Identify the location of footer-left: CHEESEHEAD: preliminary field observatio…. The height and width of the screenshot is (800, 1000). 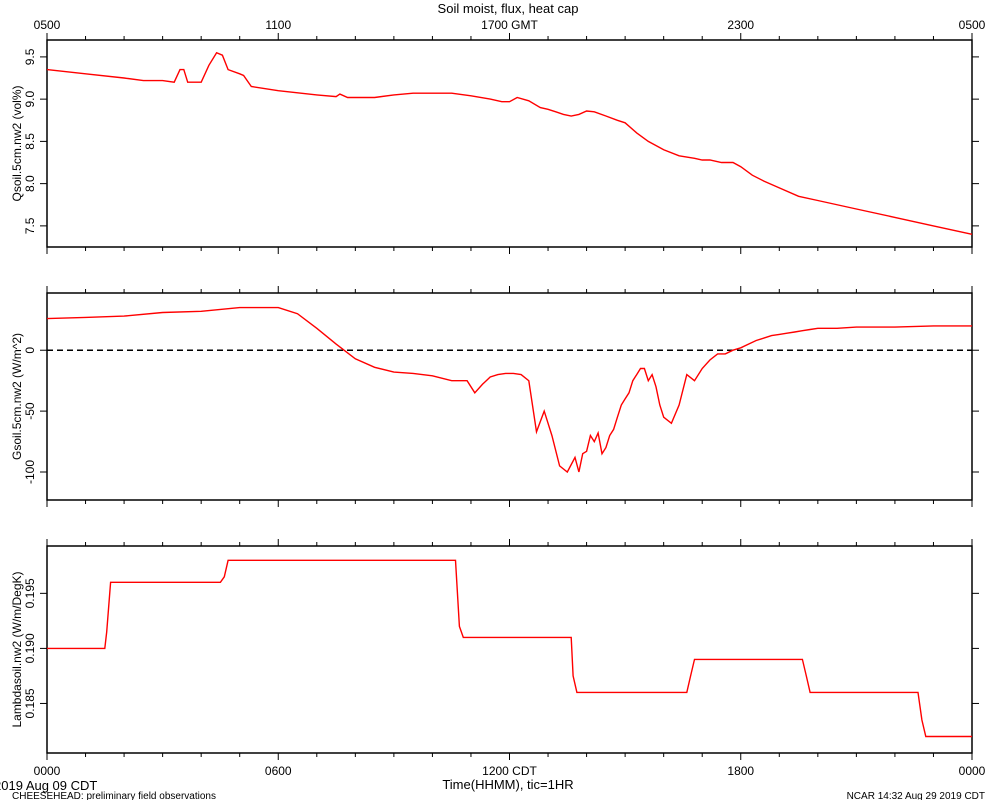
(114, 795).